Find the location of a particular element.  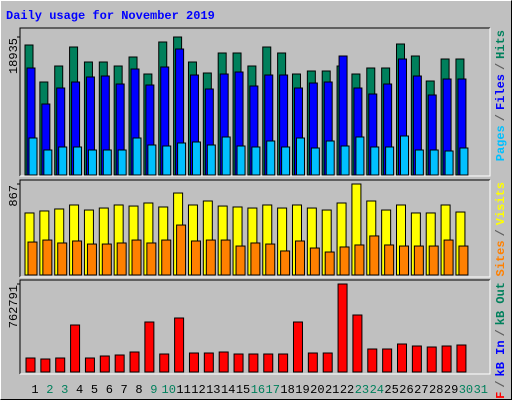

legend: Sites / Visits is located at coordinates (501, 229).